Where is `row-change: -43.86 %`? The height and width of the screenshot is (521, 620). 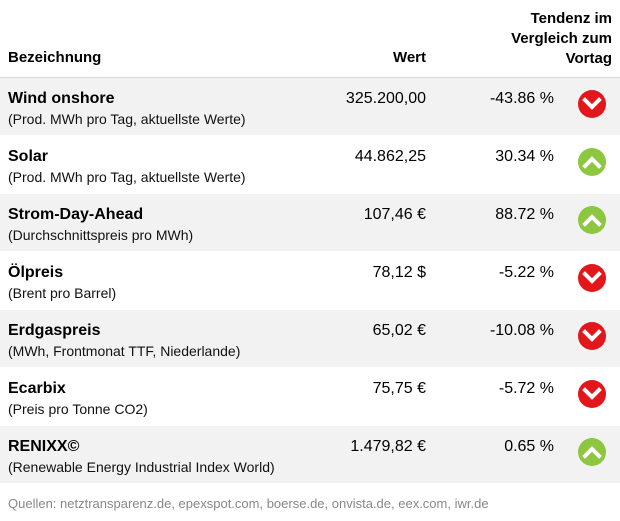 row-change: -43.86 % is located at coordinates (521, 98).